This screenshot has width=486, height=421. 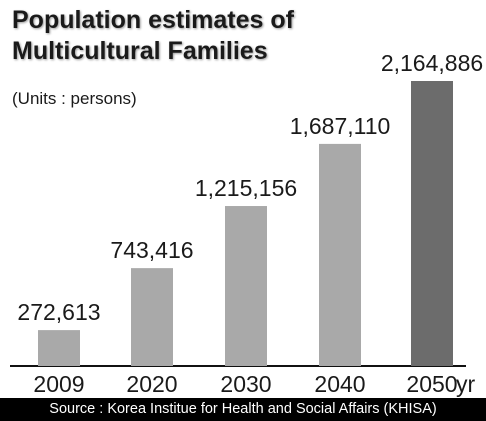 What do you see at coordinates (152, 317) in the screenshot?
I see `bar-2020` at bounding box center [152, 317].